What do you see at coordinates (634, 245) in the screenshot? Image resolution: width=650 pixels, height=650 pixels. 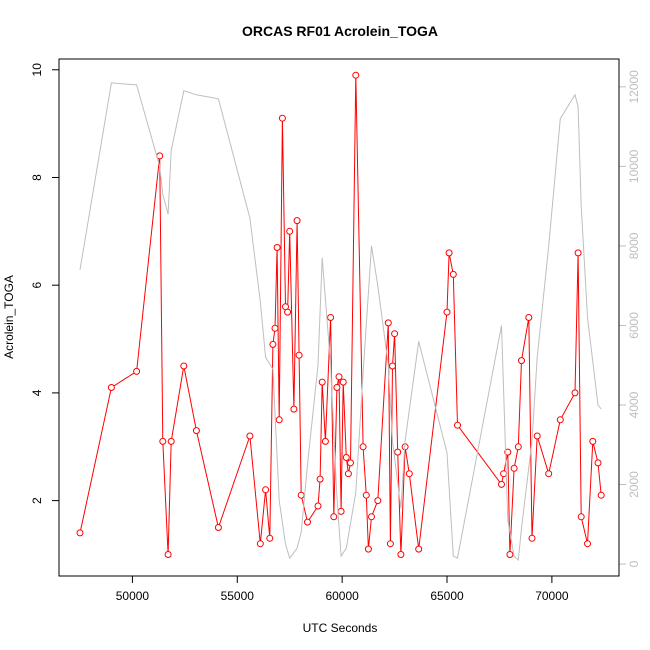 I see `y2-tick-label: 8000` at bounding box center [634, 245].